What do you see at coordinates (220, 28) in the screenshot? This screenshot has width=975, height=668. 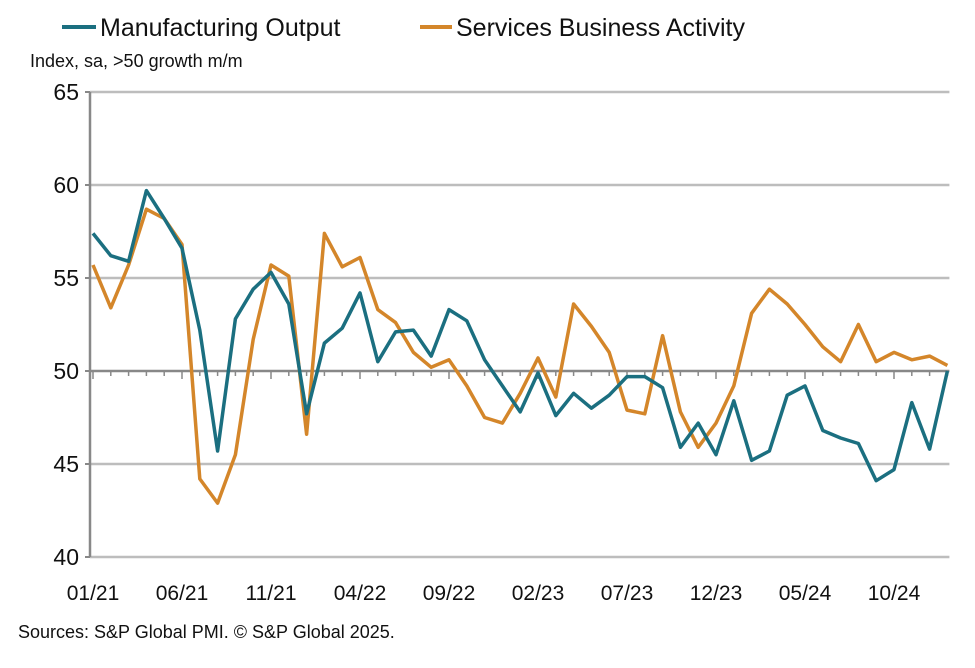 I see `legend-label-manufacturing: Manufacturing Output` at bounding box center [220, 28].